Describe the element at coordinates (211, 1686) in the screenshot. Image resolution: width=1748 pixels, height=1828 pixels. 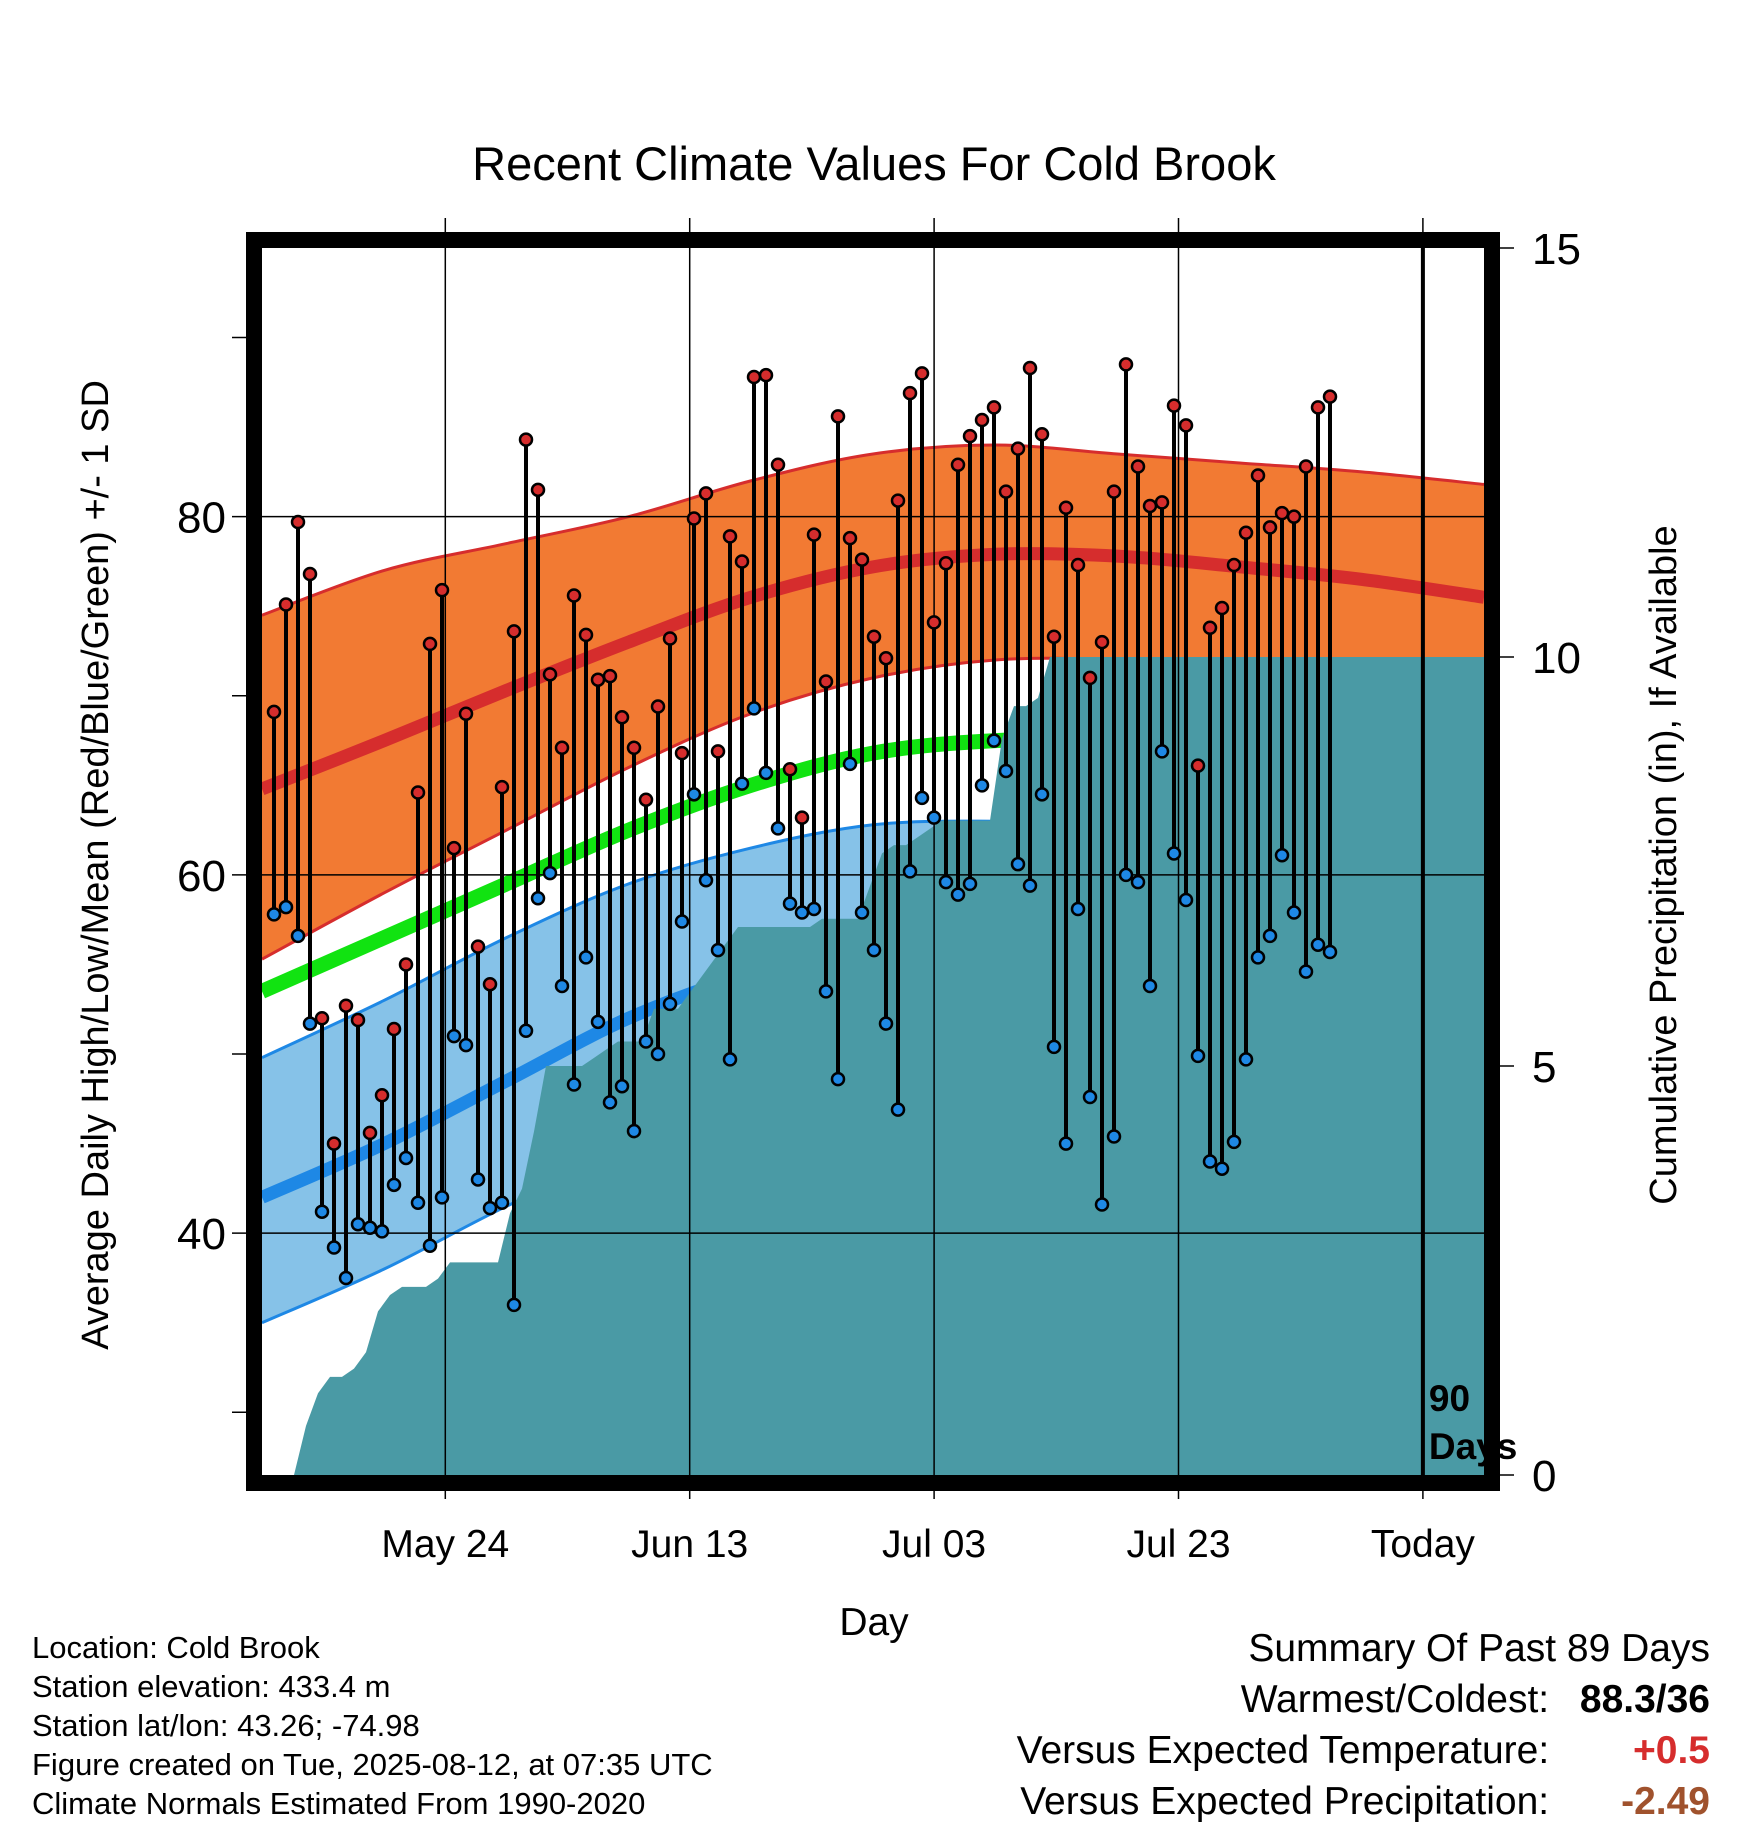
I see `elevation-text: Station elevation: 433.4 m` at that location.